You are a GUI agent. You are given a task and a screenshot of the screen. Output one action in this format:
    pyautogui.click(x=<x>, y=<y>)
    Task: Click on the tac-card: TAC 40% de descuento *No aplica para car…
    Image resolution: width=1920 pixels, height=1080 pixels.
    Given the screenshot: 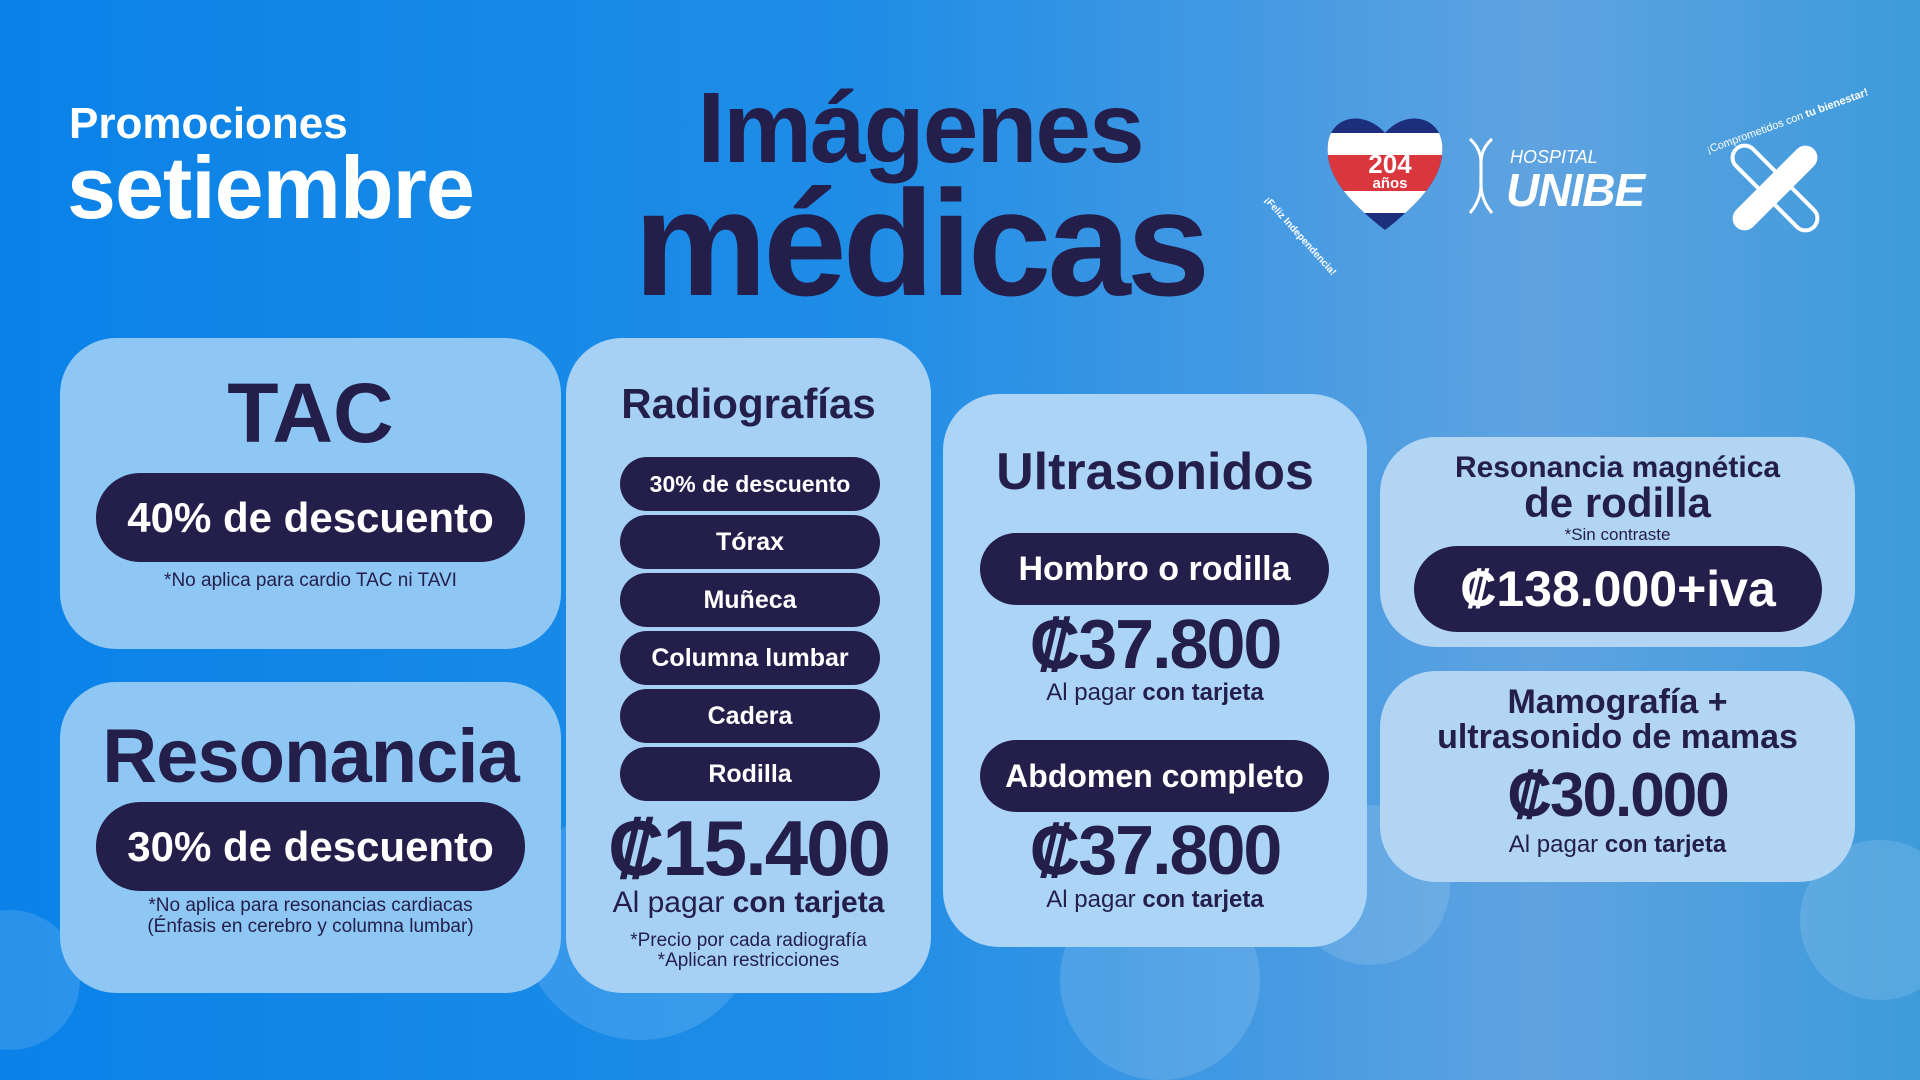 What is the action you would take?
    pyautogui.click(x=310, y=493)
    